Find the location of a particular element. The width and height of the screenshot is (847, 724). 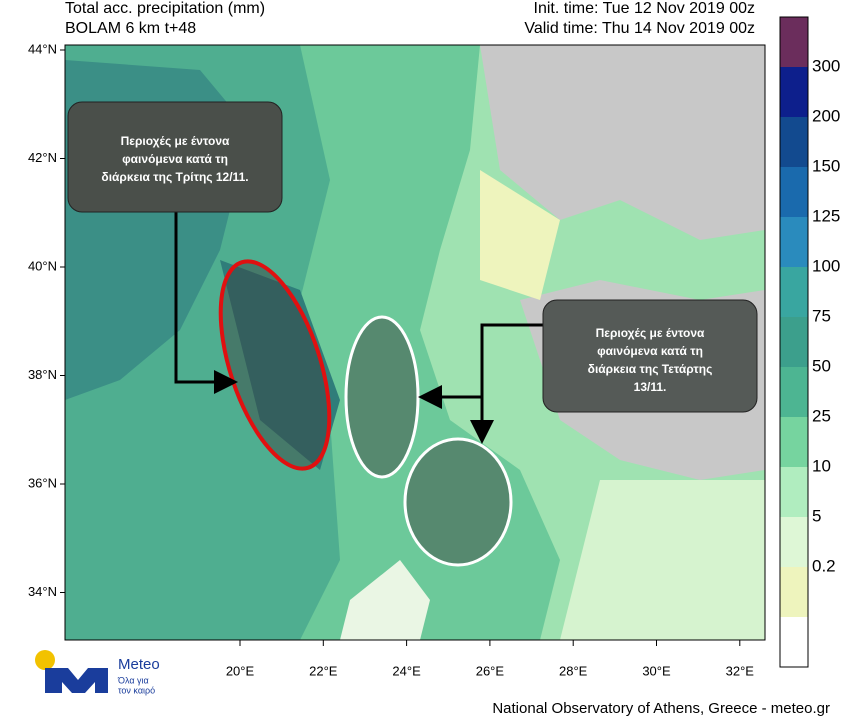

lon-axis: 20°E 22°E 24°E 26°E 28°E 30°E 32°E is located at coordinates (490, 659).